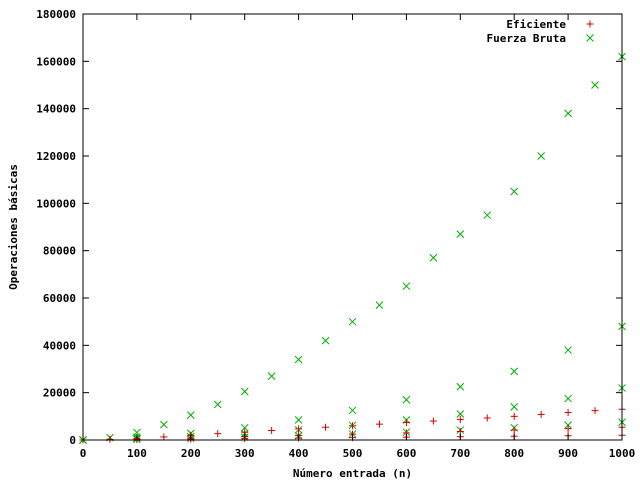 This screenshot has width=640, height=480. I want to click on y-tick-label: 0, so click(72, 440).